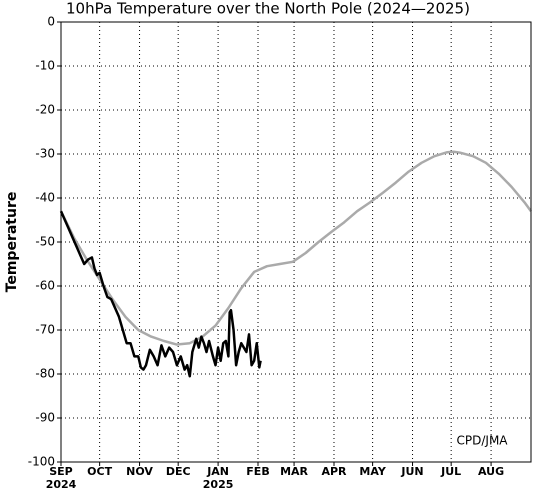 The width and height of the screenshot is (540, 497). What do you see at coordinates (217, 471) in the screenshot?
I see `x-tick-label: JAN` at bounding box center [217, 471].